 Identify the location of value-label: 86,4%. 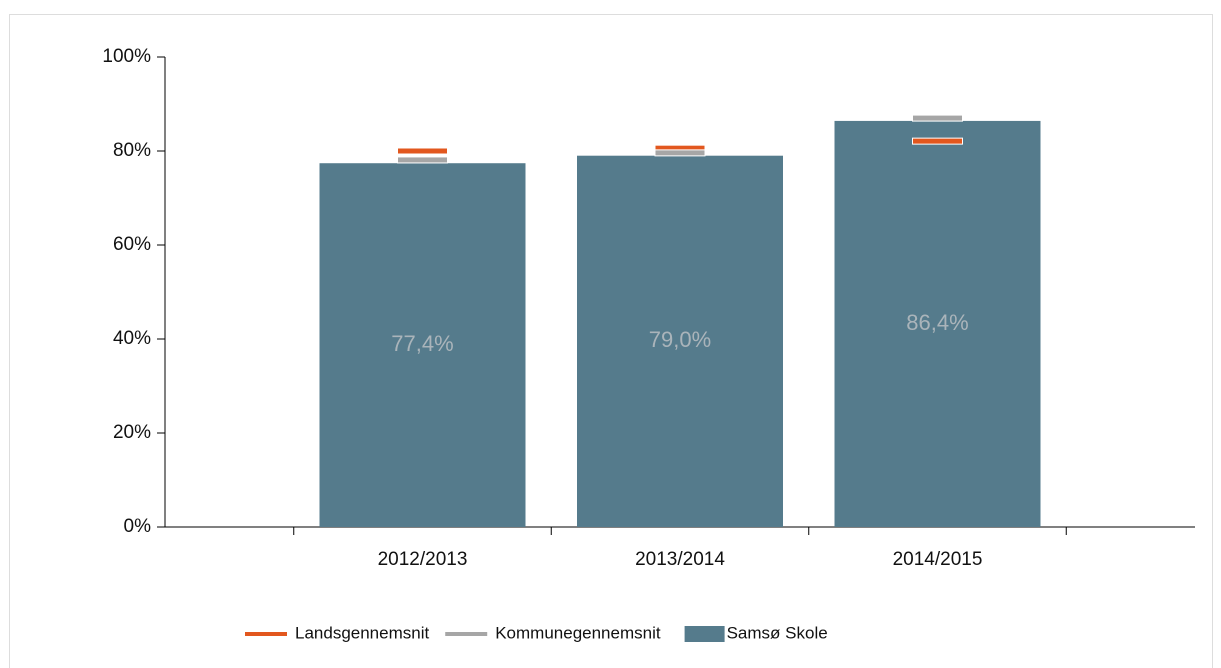
(937, 322).